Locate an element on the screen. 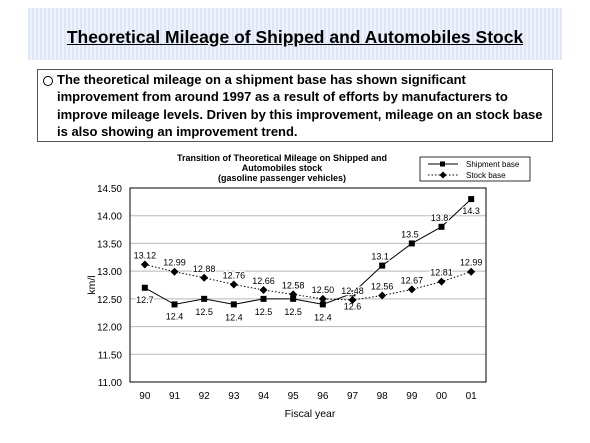 Image resolution: width=590 pixels, height=443 pixels. summary-box is located at coordinates (295, 105).